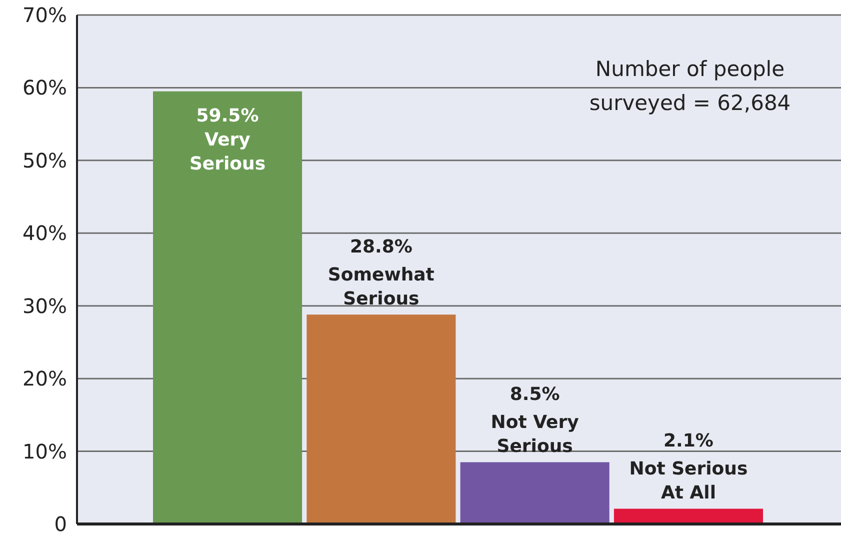  What do you see at coordinates (44, 306) in the screenshot?
I see `y-tick-label: 30%` at bounding box center [44, 306].